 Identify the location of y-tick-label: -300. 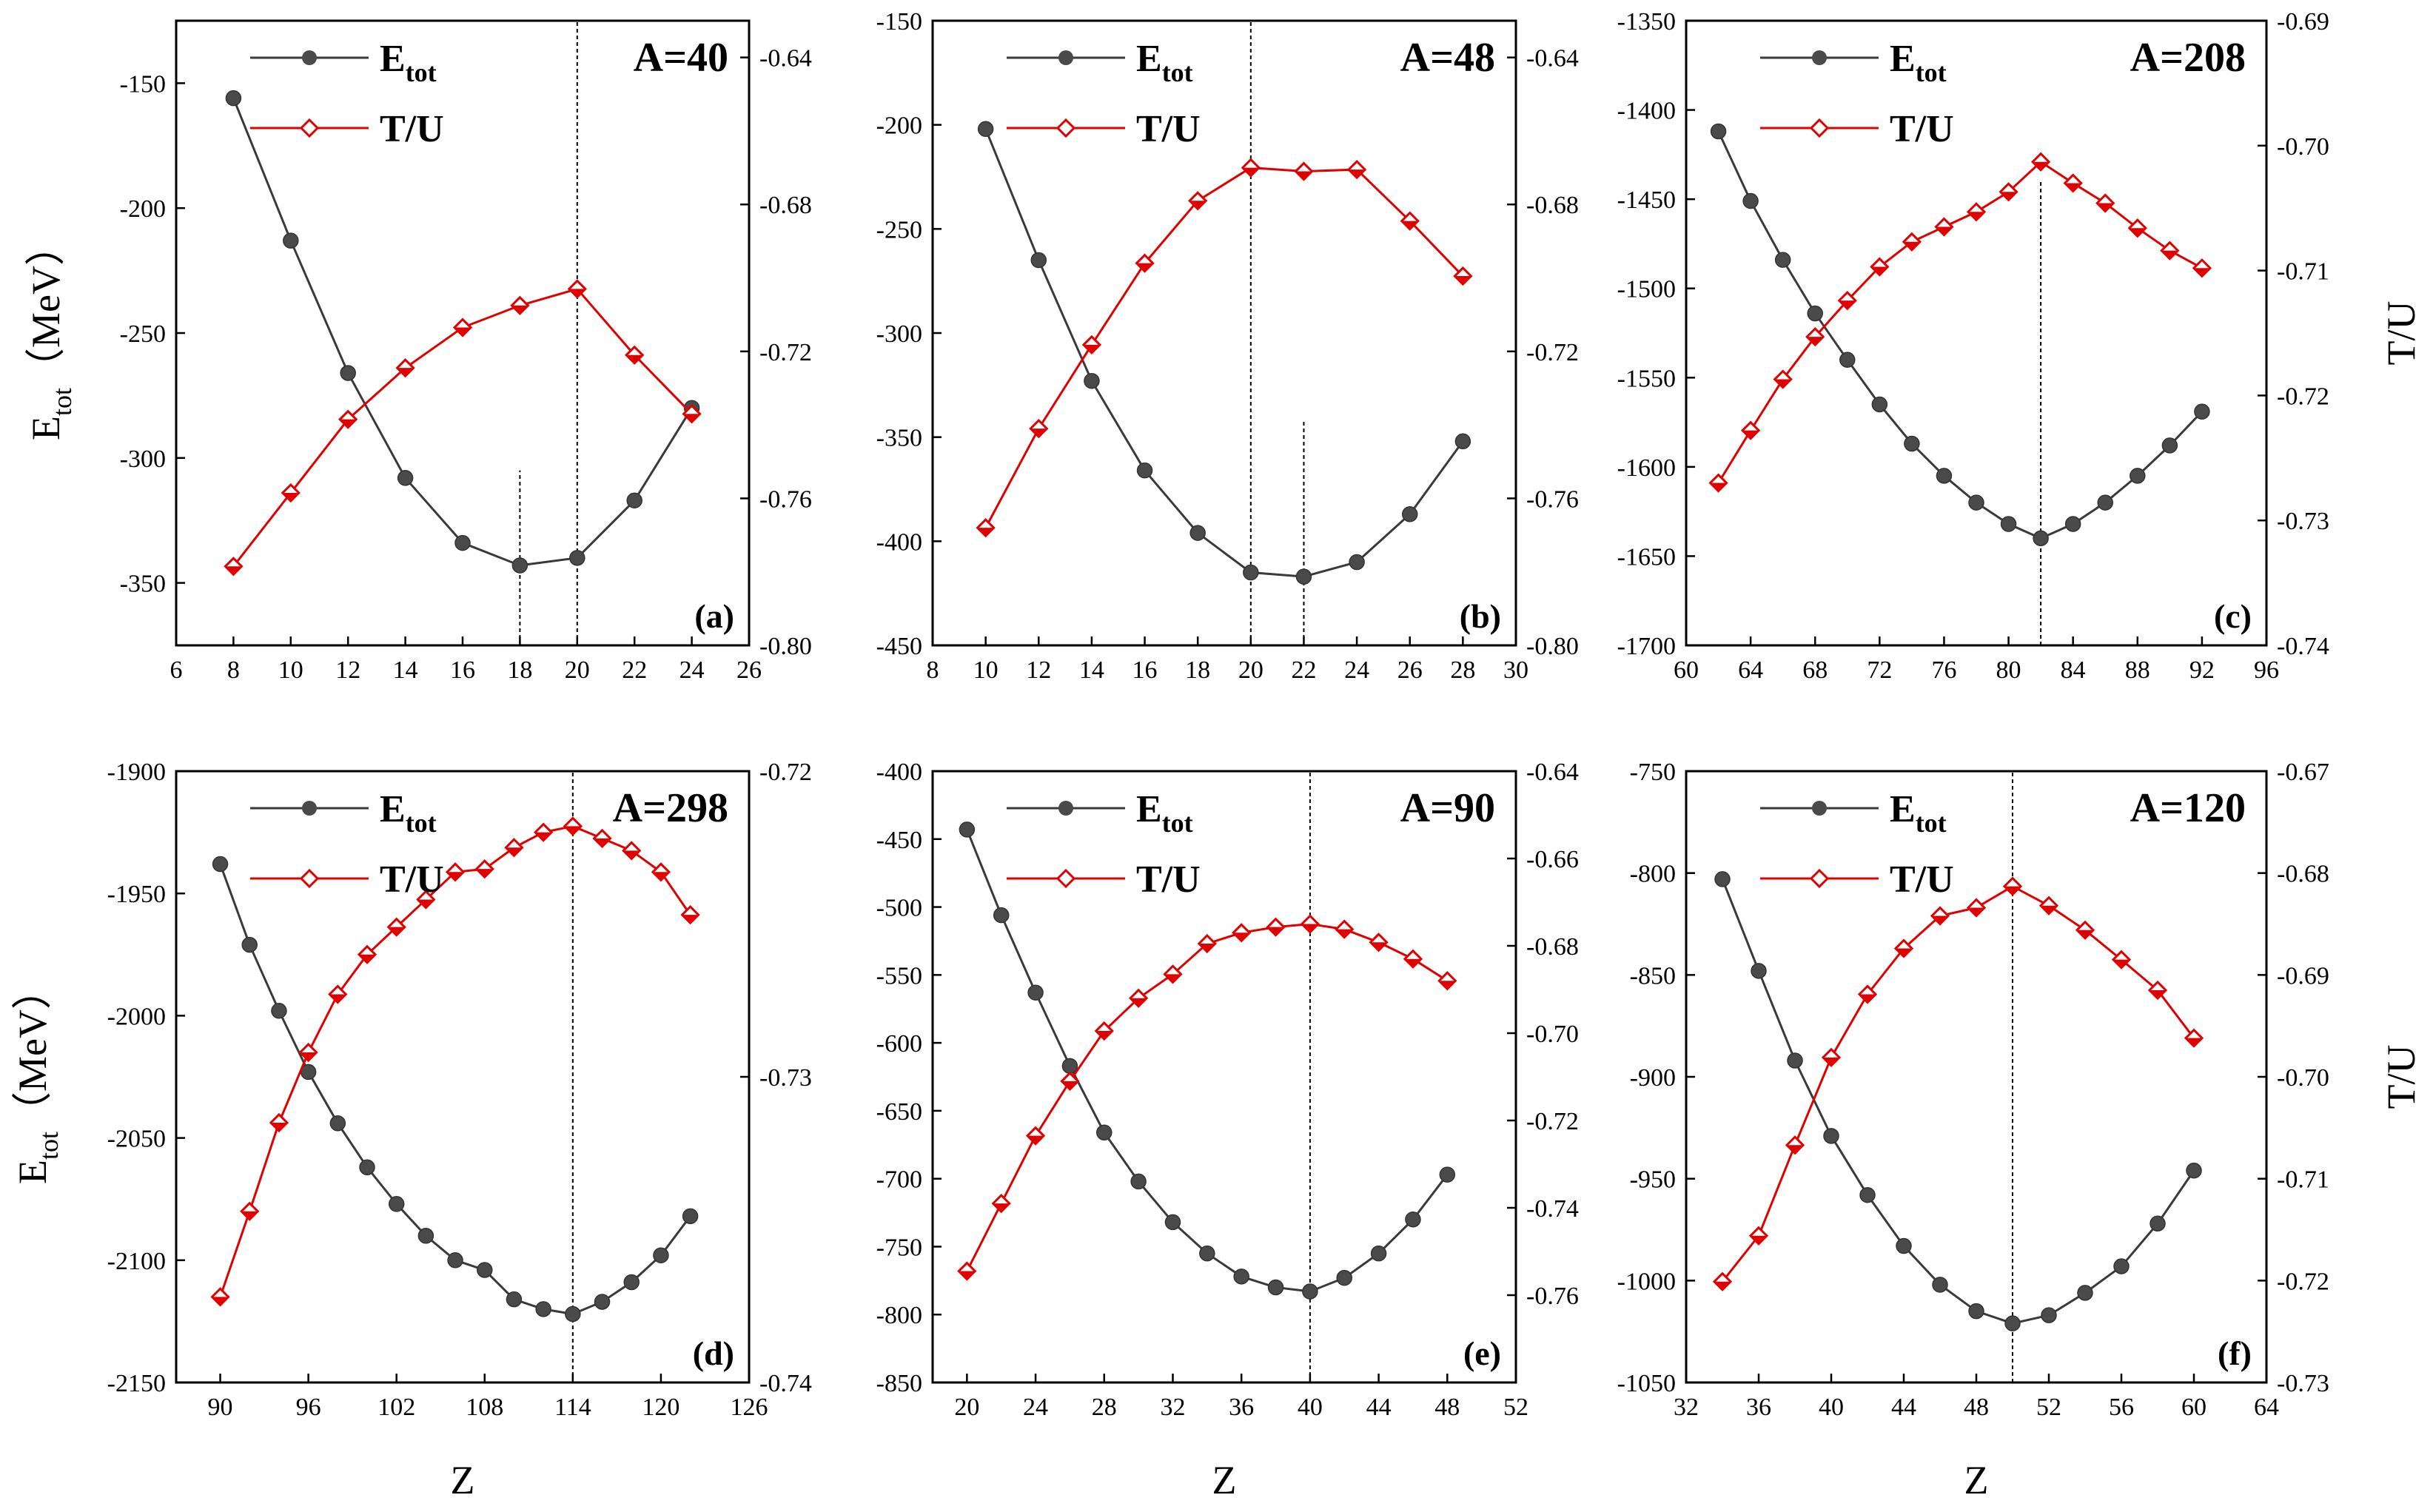
(143, 459).